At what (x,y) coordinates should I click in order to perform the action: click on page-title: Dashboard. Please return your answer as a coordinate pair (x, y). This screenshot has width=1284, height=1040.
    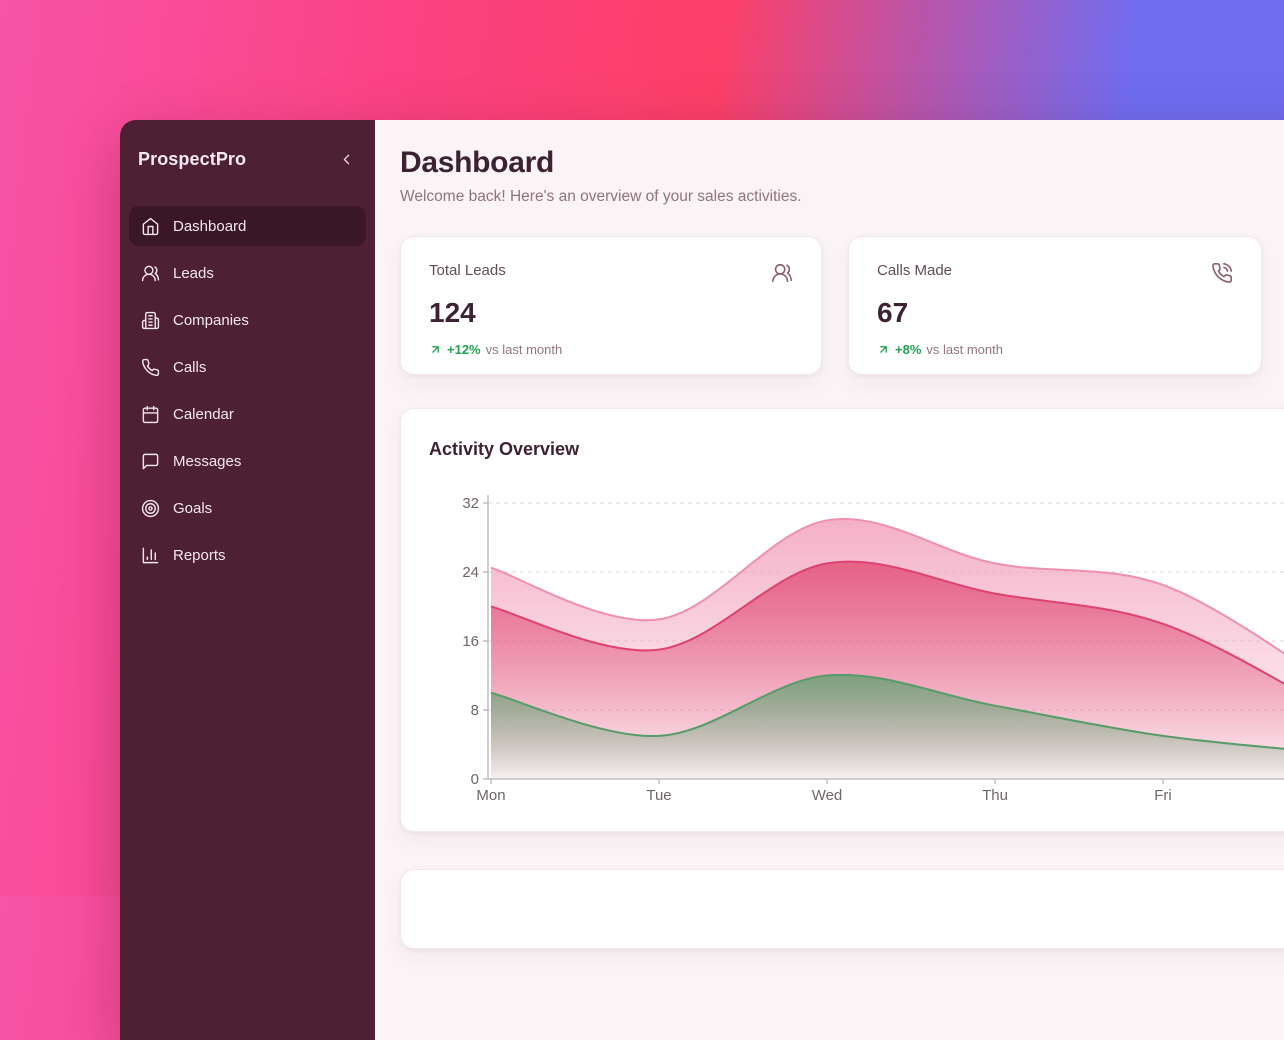
    Looking at the image, I should click on (477, 162).